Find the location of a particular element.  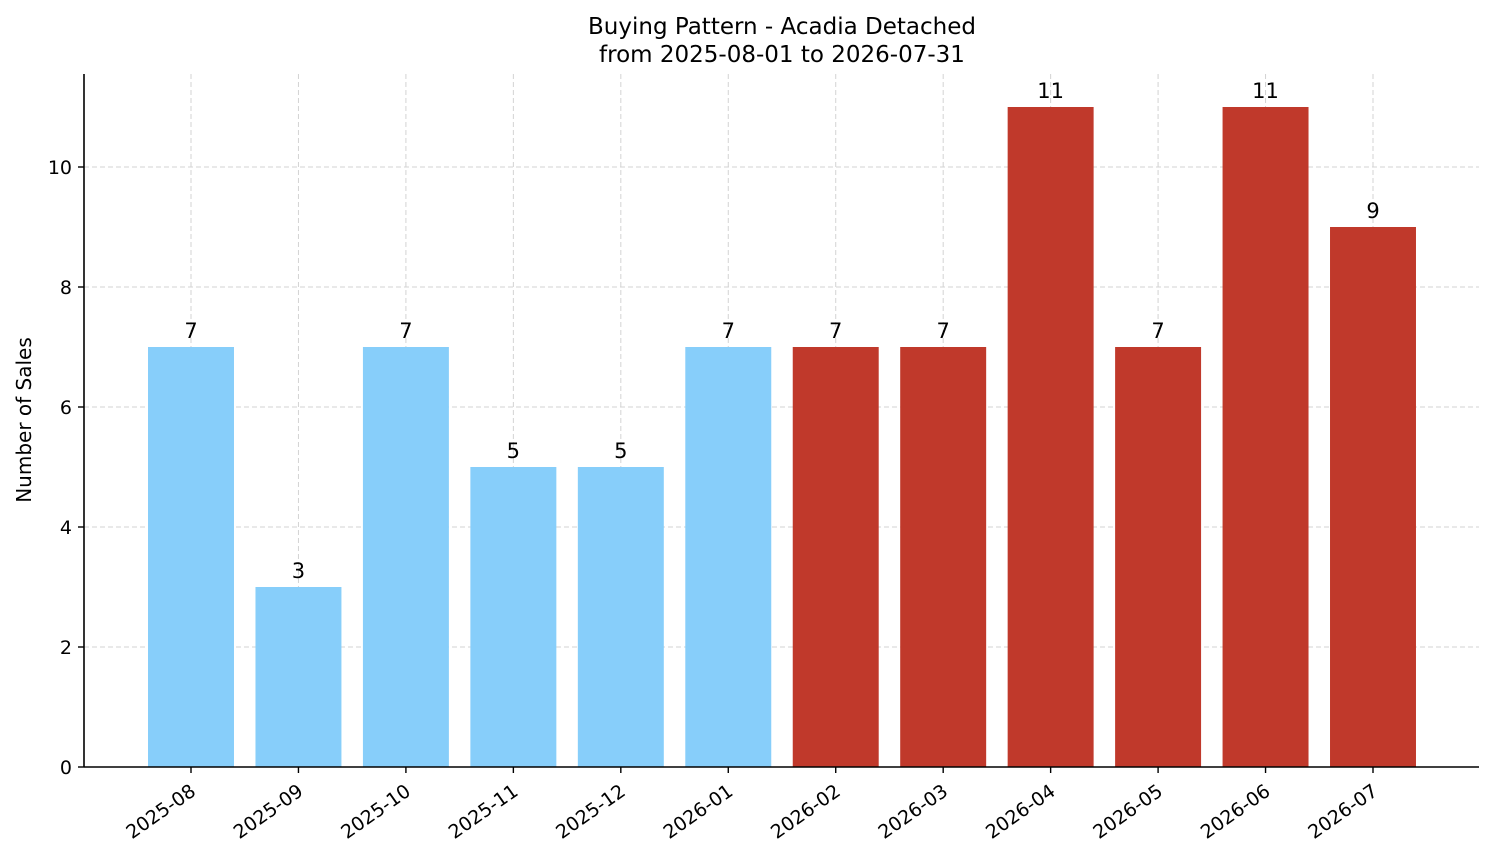

x-tick-label: 2026-06 is located at coordinates (1236, 812).